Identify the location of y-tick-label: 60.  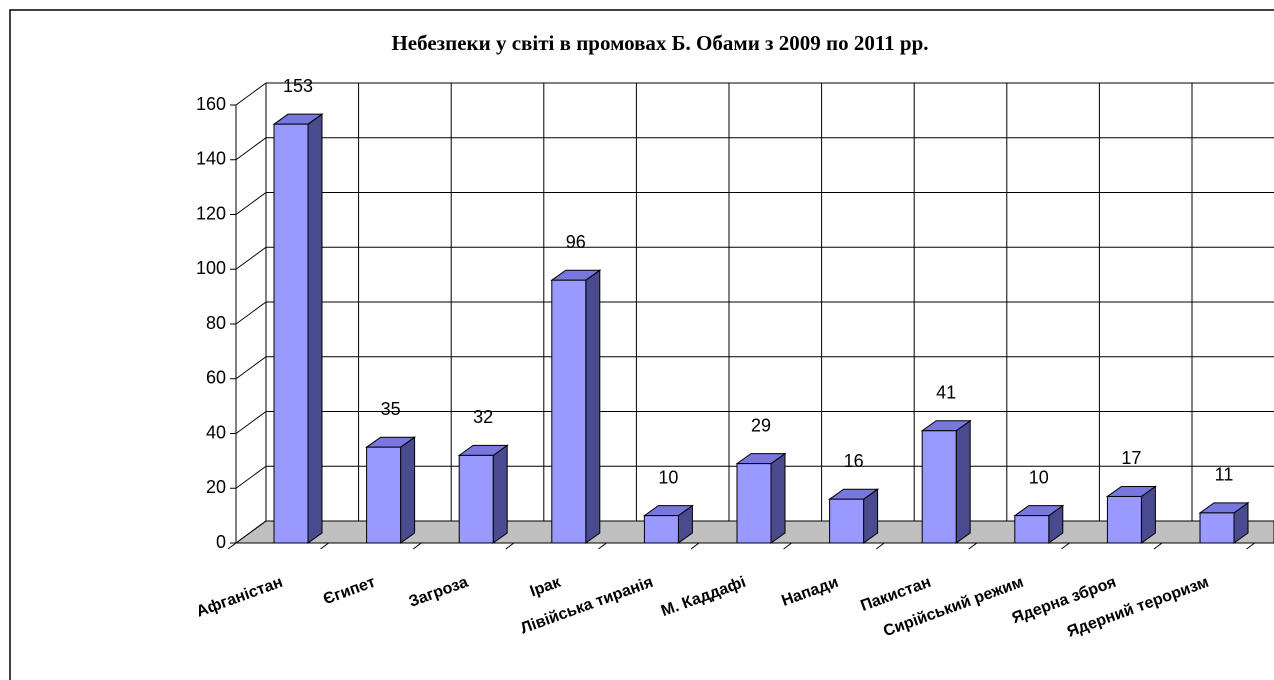
(216, 378).